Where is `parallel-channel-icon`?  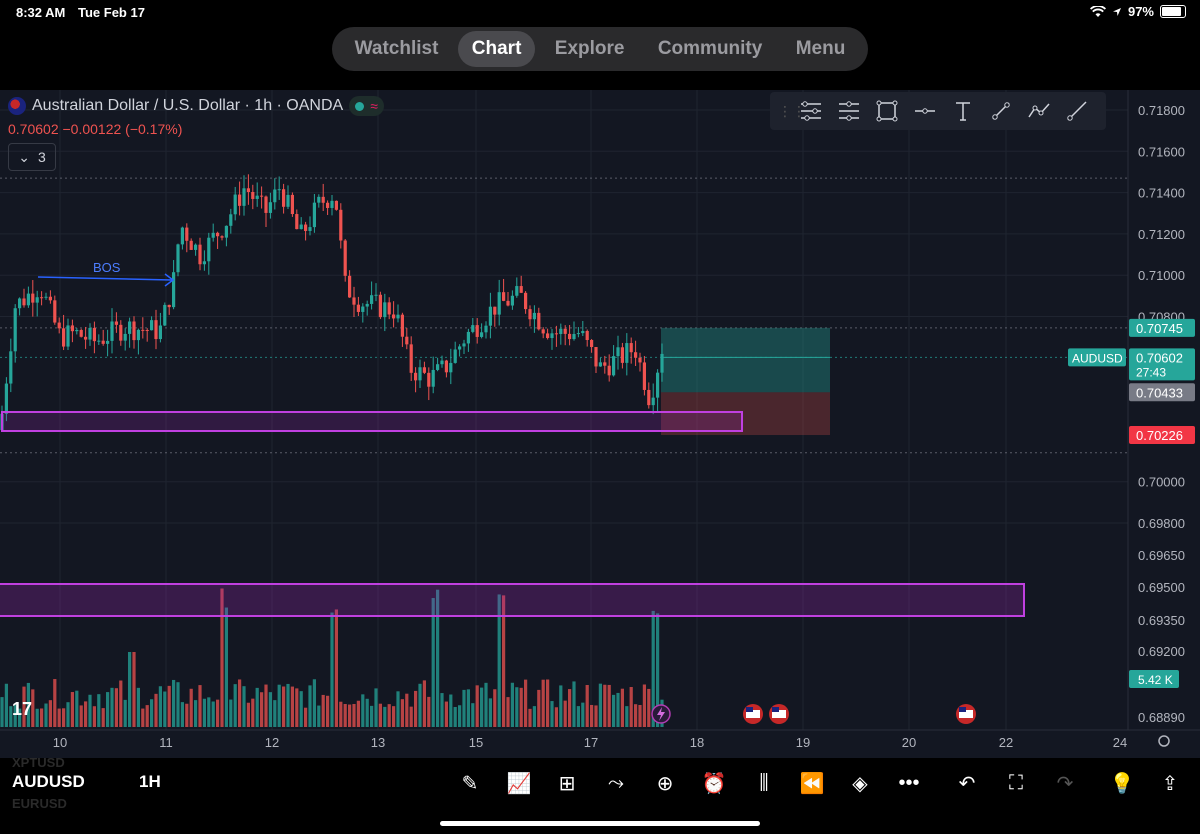 parallel-channel-icon is located at coordinates (849, 111).